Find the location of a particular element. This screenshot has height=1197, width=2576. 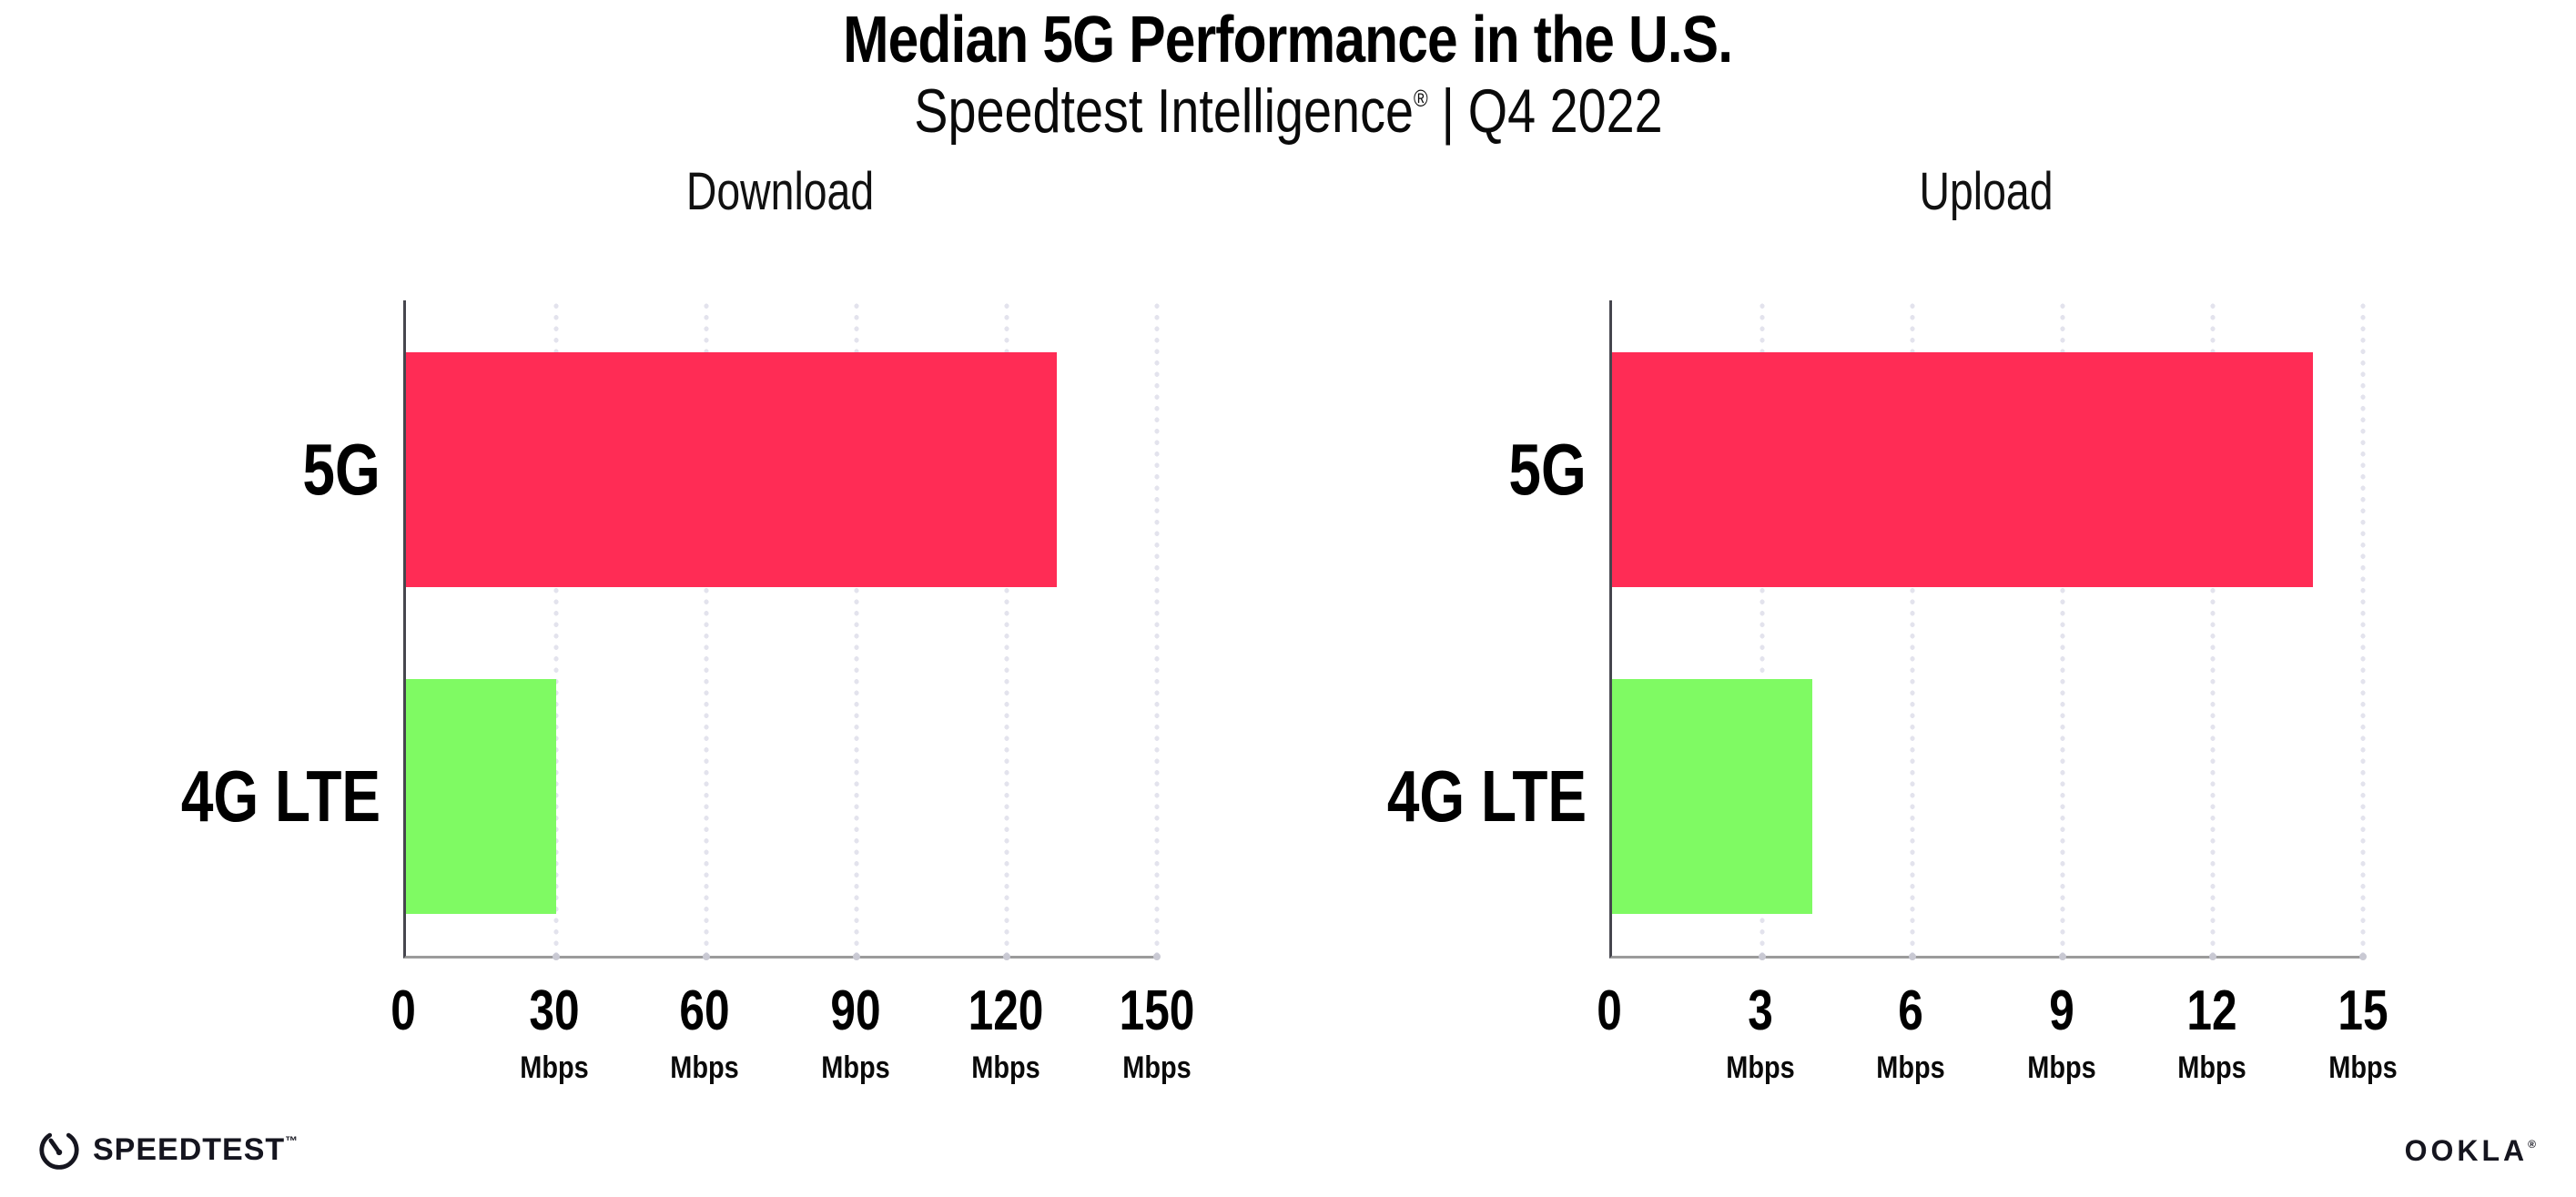

page-subtitle: Speedtest Intelligence® | Q4 2022 is located at coordinates (1288, 111).